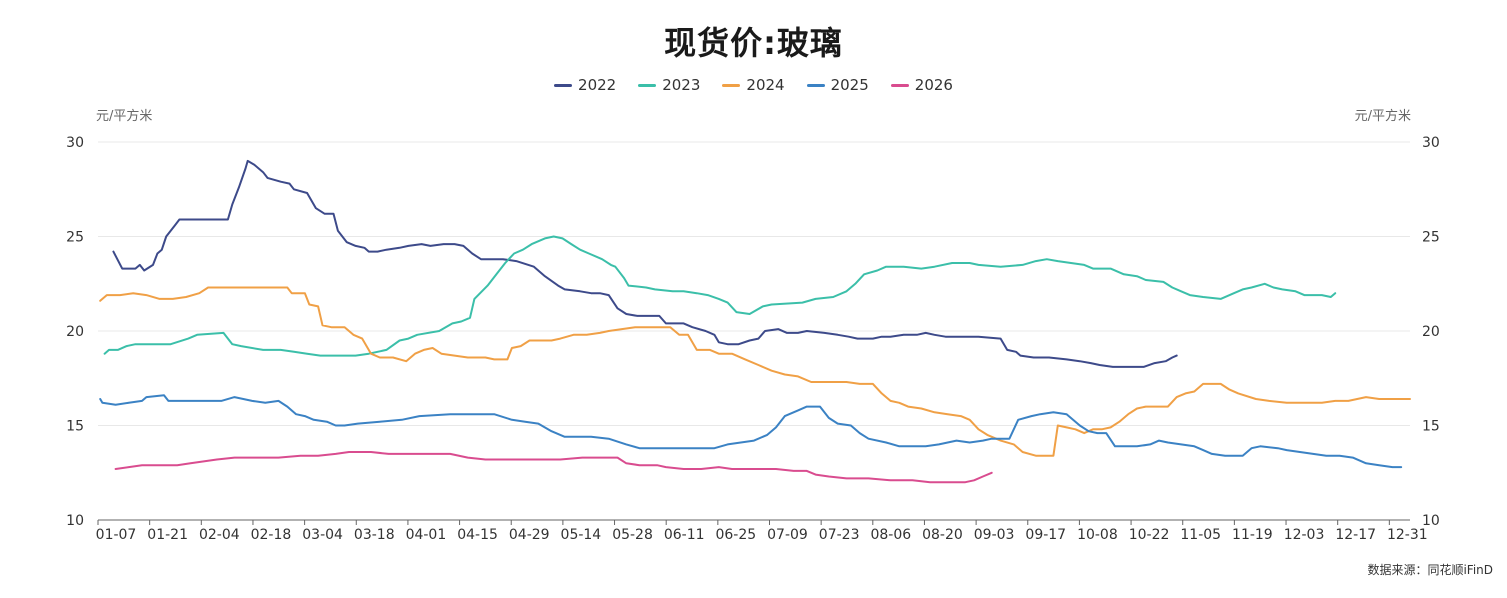  Describe the element at coordinates (942, 535) in the screenshot. I see `x-tick-label: 08-20` at that location.